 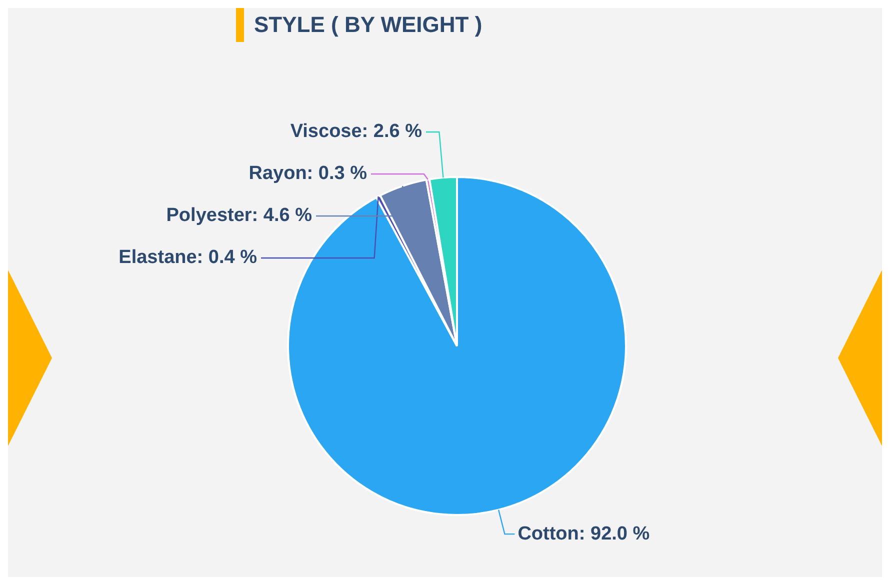 I want to click on chart-title: STYLE ( BY WEIGHT ), so click(x=368, y=25).